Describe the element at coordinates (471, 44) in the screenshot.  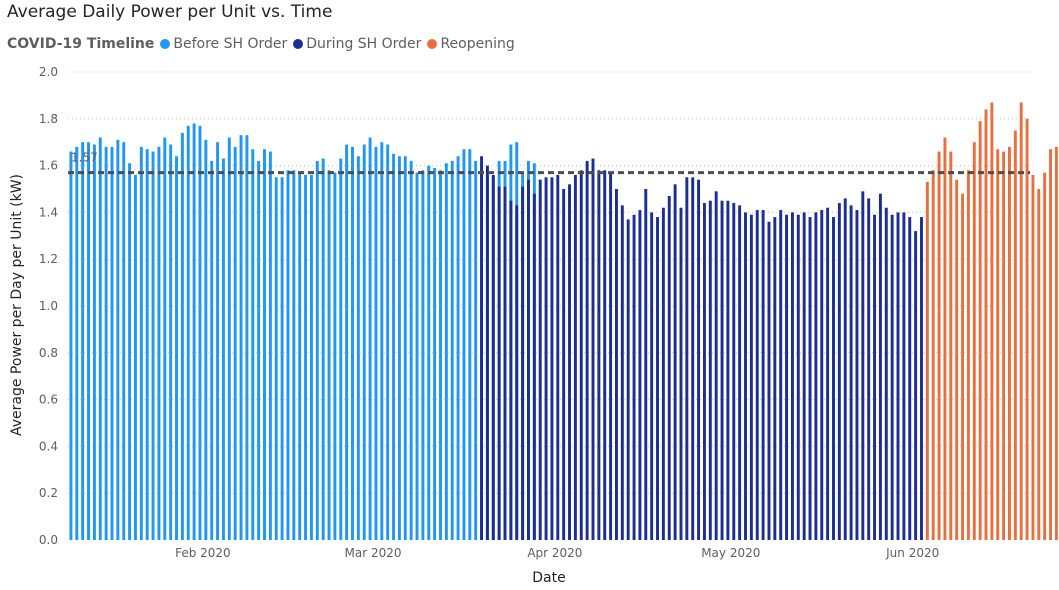
I see `legend-item-reopening: Reopening` at that location.